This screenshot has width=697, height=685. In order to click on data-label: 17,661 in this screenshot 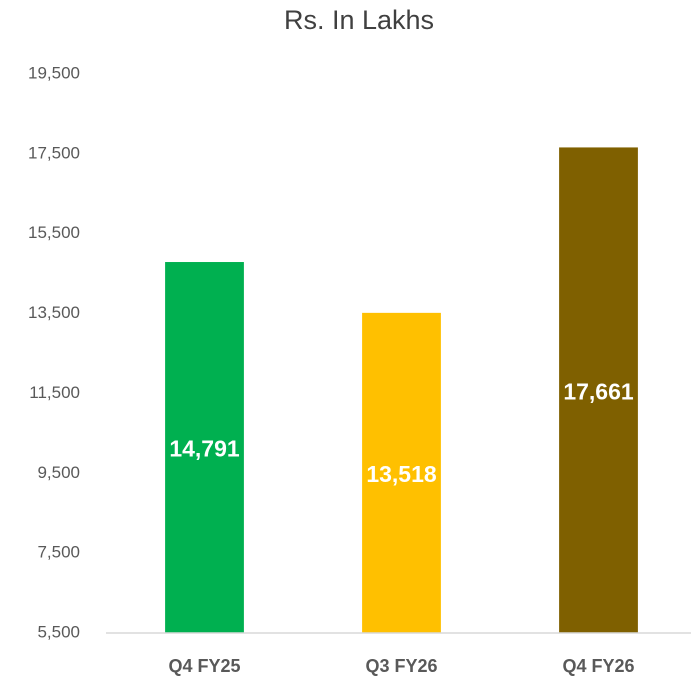, I will do `click(598, 391)`.